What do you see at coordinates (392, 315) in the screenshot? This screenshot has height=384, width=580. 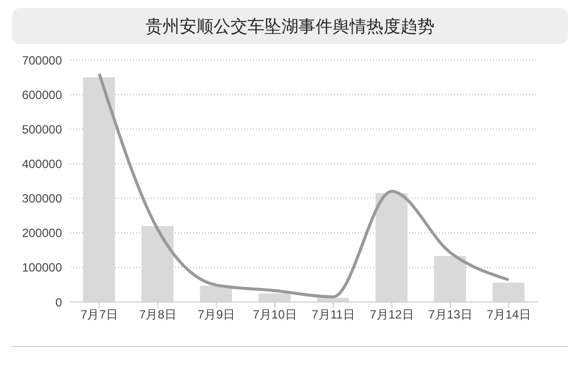 I see `x-tick-label: 7月12日` at bounding box center [392, 315].